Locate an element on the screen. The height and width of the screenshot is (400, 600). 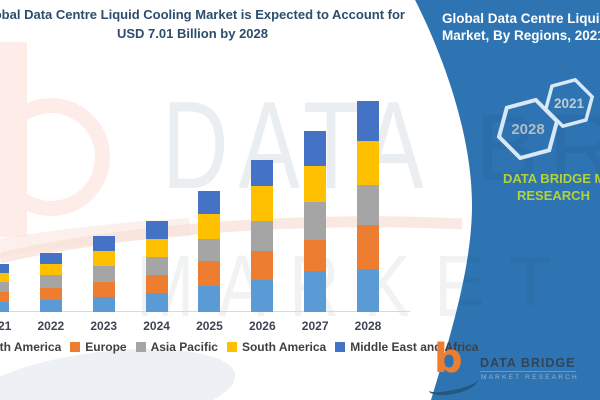
stacked-bar-2026 is located at coordinates (262, 236).